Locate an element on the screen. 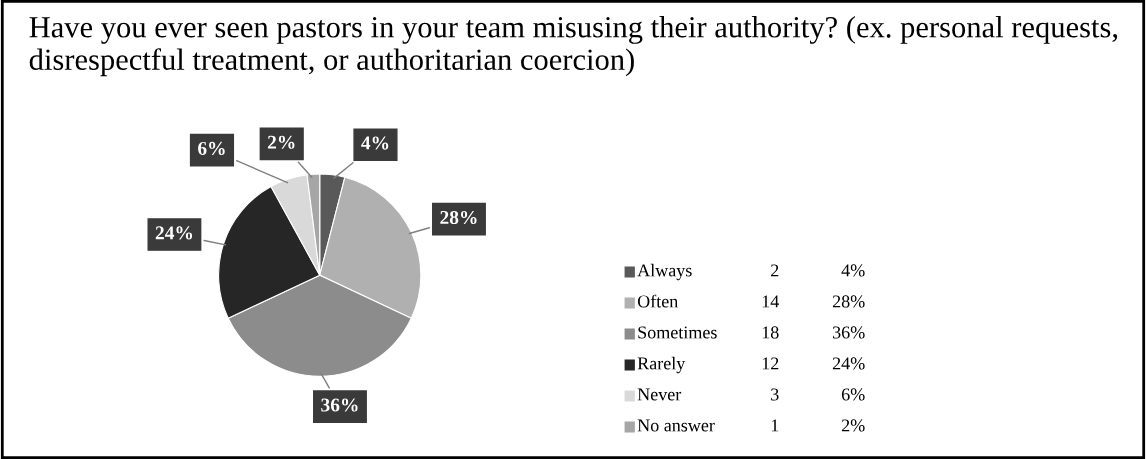 The image size is (1146, 459). chart-title: Have you ever seen pastors in your team misusing their authority? (ex. personal requests, disrespectful treatment, or authoritarian coercion) is located at coordinates (573, 46).